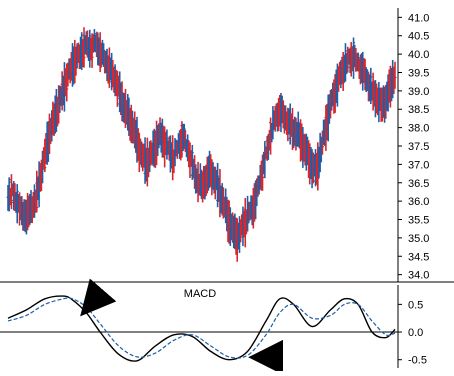  What do you see at coordinates (415, 305) in the screenshot?
I see `macd-y-tick-label: 0.5` at bounding box center [415, 305].